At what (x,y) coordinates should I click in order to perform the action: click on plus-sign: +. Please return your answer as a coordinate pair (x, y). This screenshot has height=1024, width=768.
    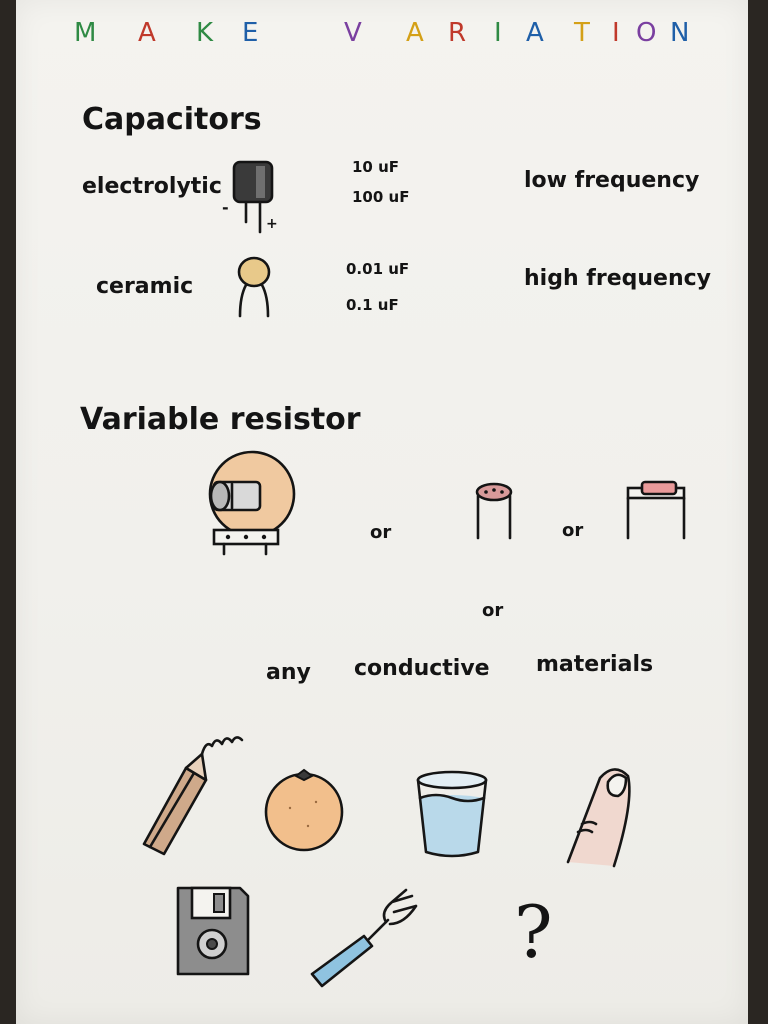
    Looking at the image, I should click on (272, 224).